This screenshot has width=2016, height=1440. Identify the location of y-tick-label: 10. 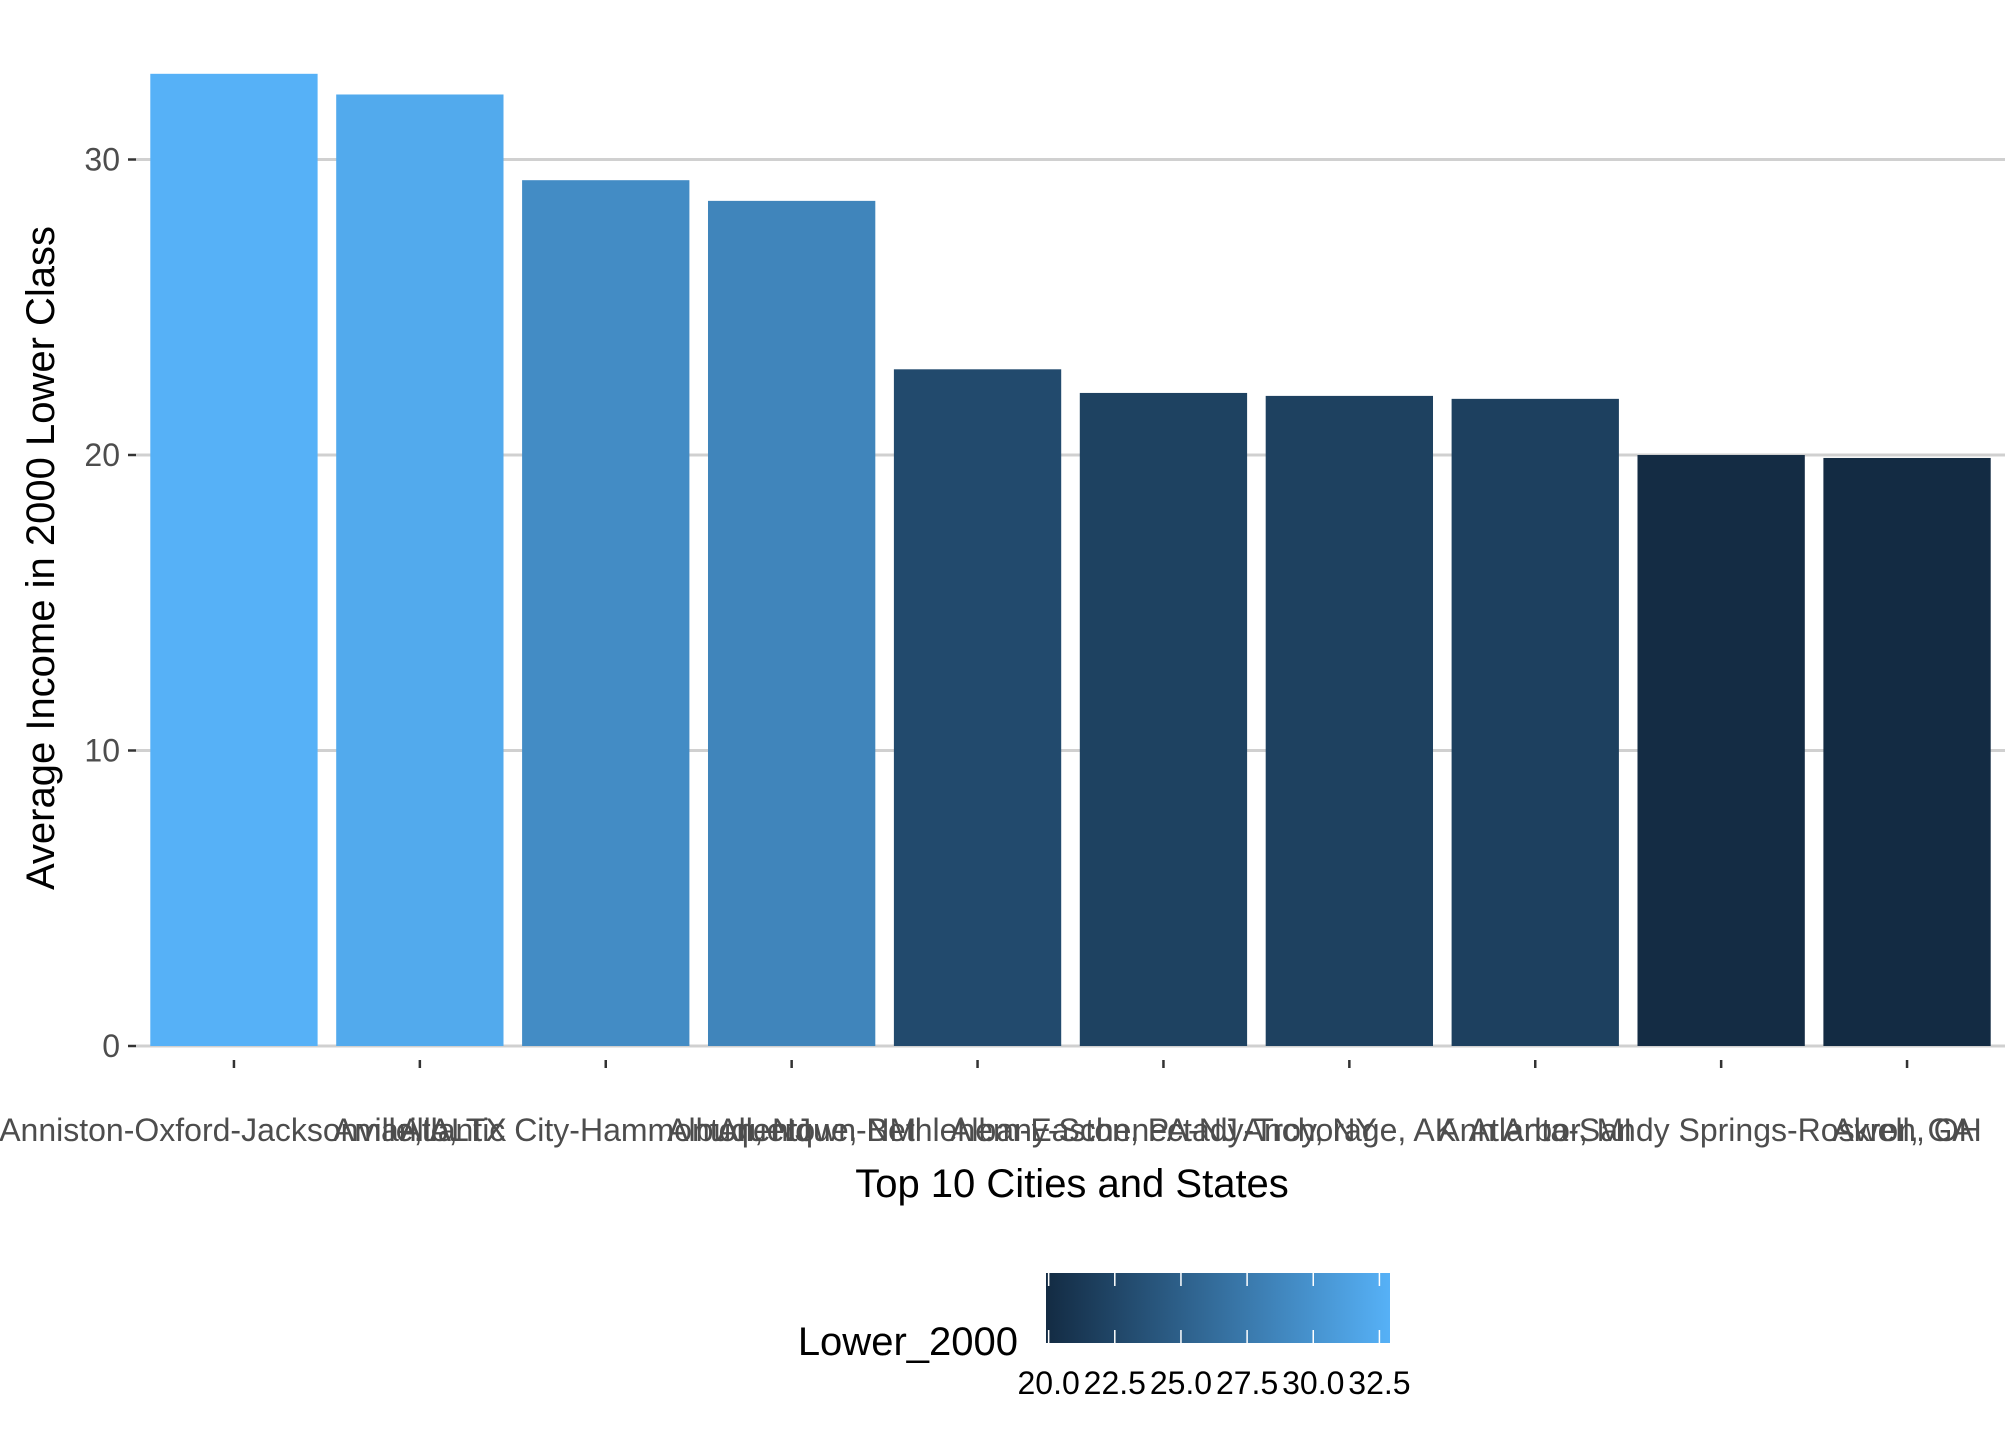
(102, 751).